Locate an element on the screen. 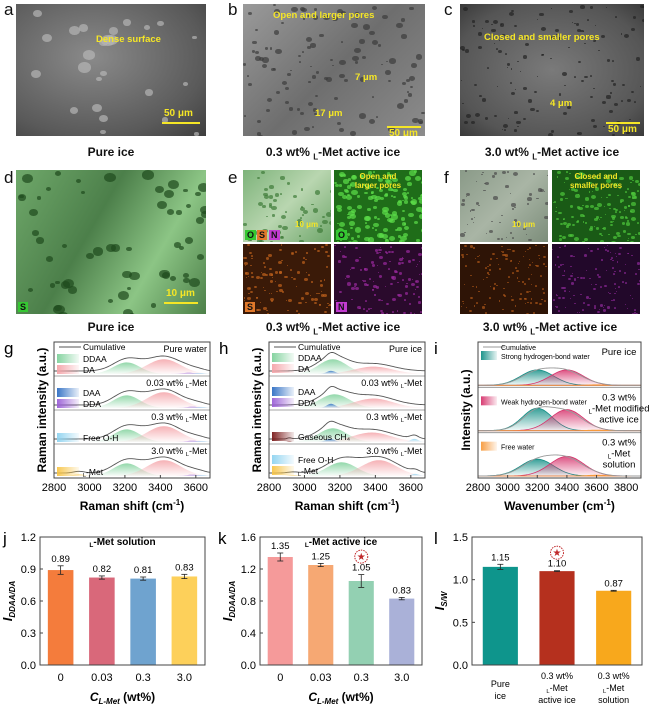 This screenshot has width=649, height=718. peak-weak is located at coordinates (560, 377).